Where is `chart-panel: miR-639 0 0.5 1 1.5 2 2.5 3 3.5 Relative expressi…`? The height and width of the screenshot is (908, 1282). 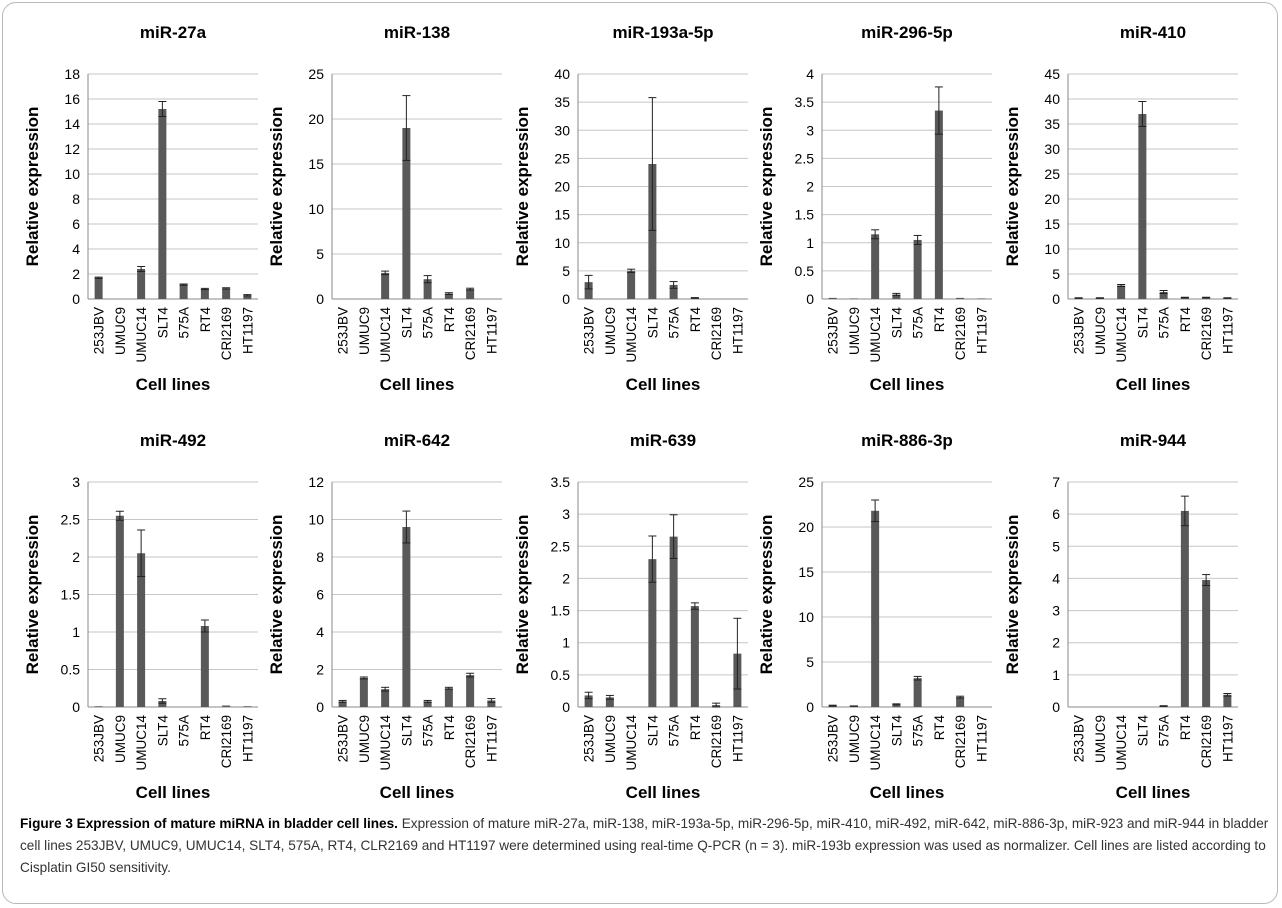
chart-panel: miR-639 0 0.5 1 1.5 2 2.5 3 3.5 Relative expressi… is located at coordinates (630, 616).